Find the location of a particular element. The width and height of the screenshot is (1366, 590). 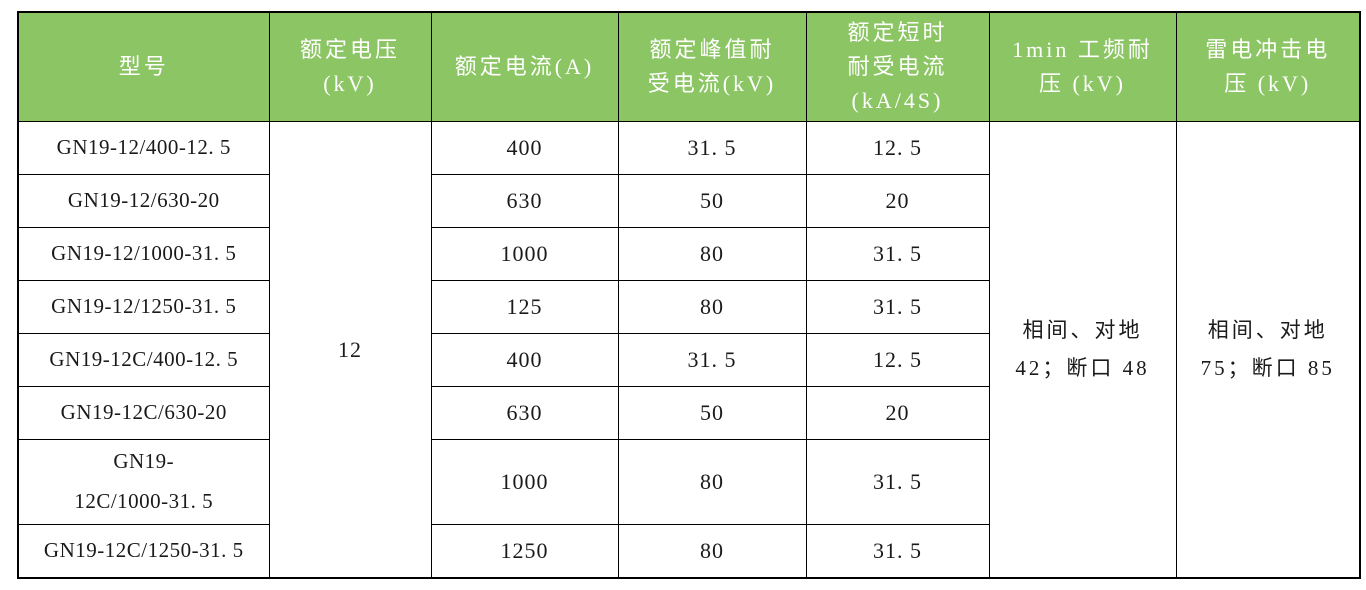

col-header-peak-withstand: 额定峰值耐 受电流(kV) is located at coordinates (712, 66).